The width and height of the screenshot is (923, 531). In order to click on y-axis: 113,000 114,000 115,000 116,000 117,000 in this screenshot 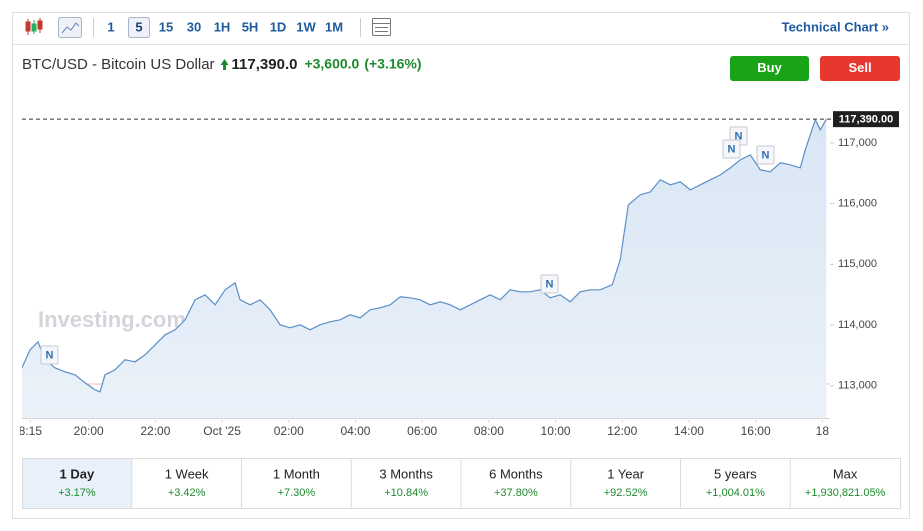, I will do `click(853, 264)`.